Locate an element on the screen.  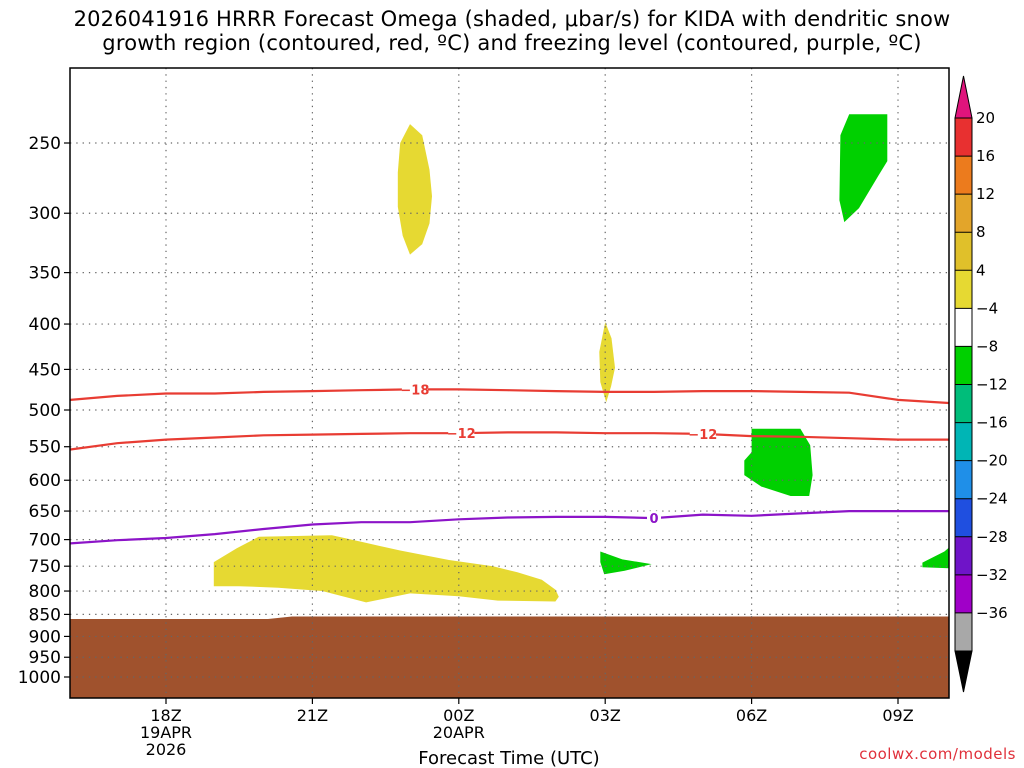
colorbar-label: 12 is located at coordinates (985, 194).